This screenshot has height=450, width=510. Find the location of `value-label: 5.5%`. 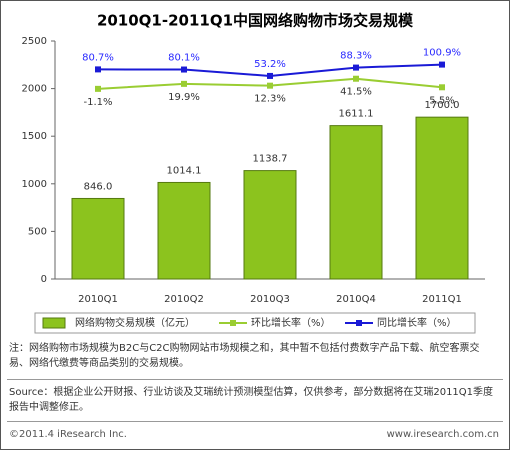

value-label: 5.5% is located at coordinates (441, 100).